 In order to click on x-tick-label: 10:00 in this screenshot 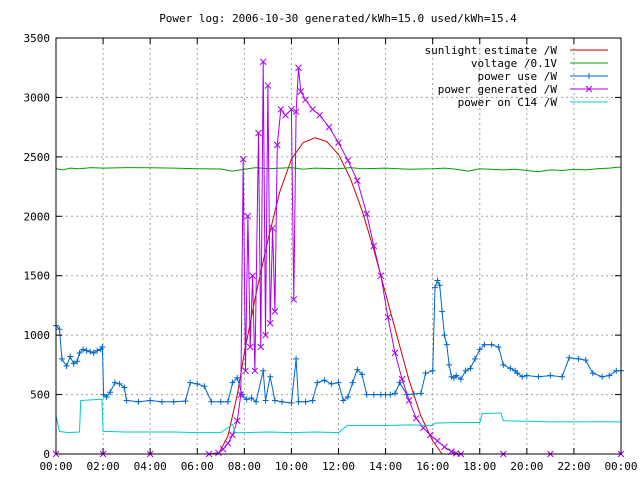, I will do `click(291, 466)`.